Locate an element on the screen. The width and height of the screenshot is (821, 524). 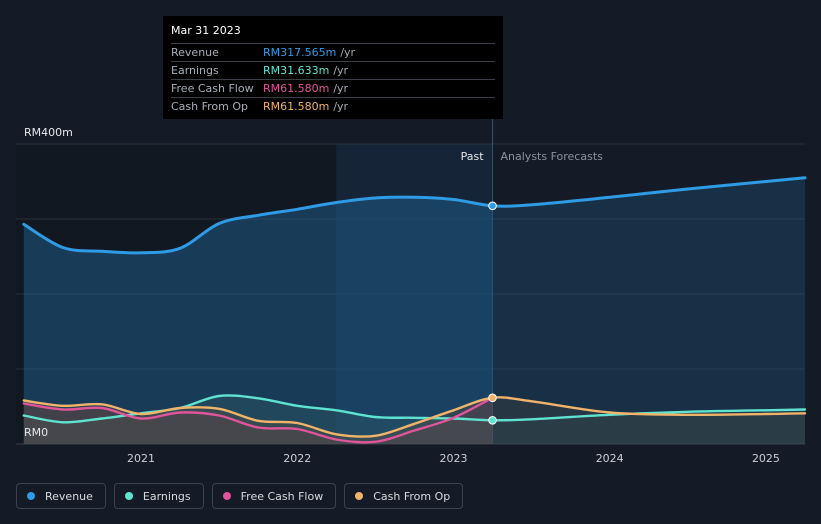
tooltip-row-free-cash-flow: Free Cash Flow RM61.580m /yr is located at coordinates (333, 88).